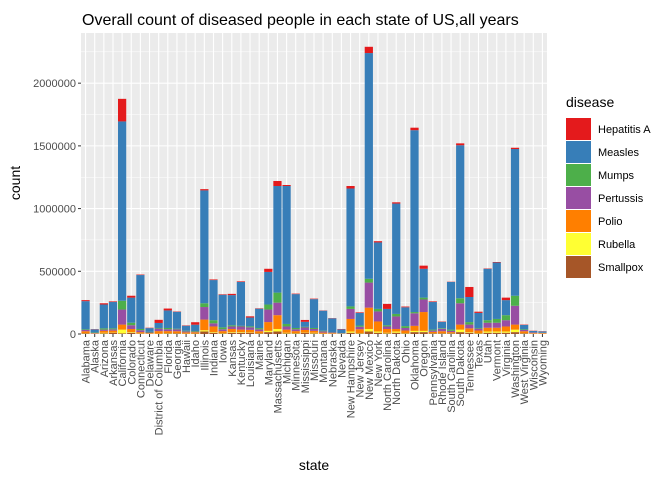 This screenshot has height=485, width=672. I want to click on legend-label: Polio, so click(610, 222).